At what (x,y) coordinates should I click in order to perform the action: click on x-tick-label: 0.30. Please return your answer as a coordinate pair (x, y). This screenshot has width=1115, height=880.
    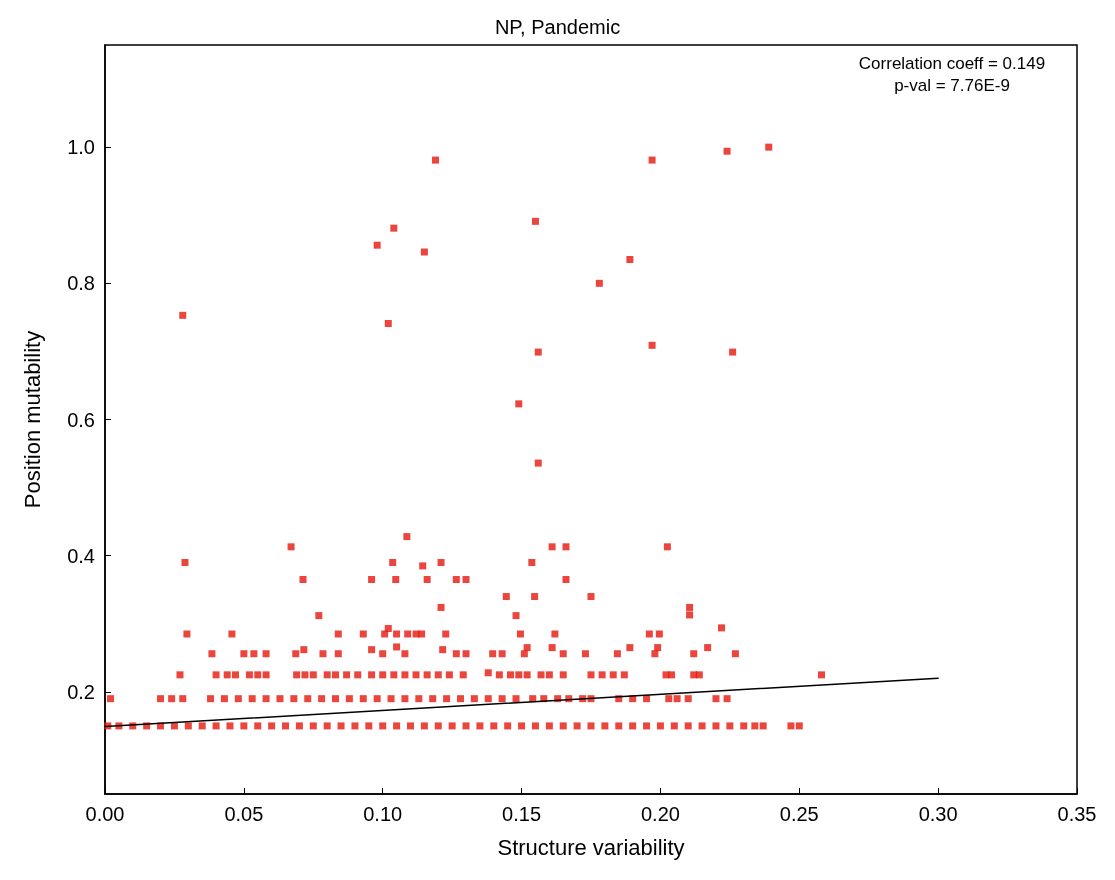
    Looking at the image, I should click on (938, 814).